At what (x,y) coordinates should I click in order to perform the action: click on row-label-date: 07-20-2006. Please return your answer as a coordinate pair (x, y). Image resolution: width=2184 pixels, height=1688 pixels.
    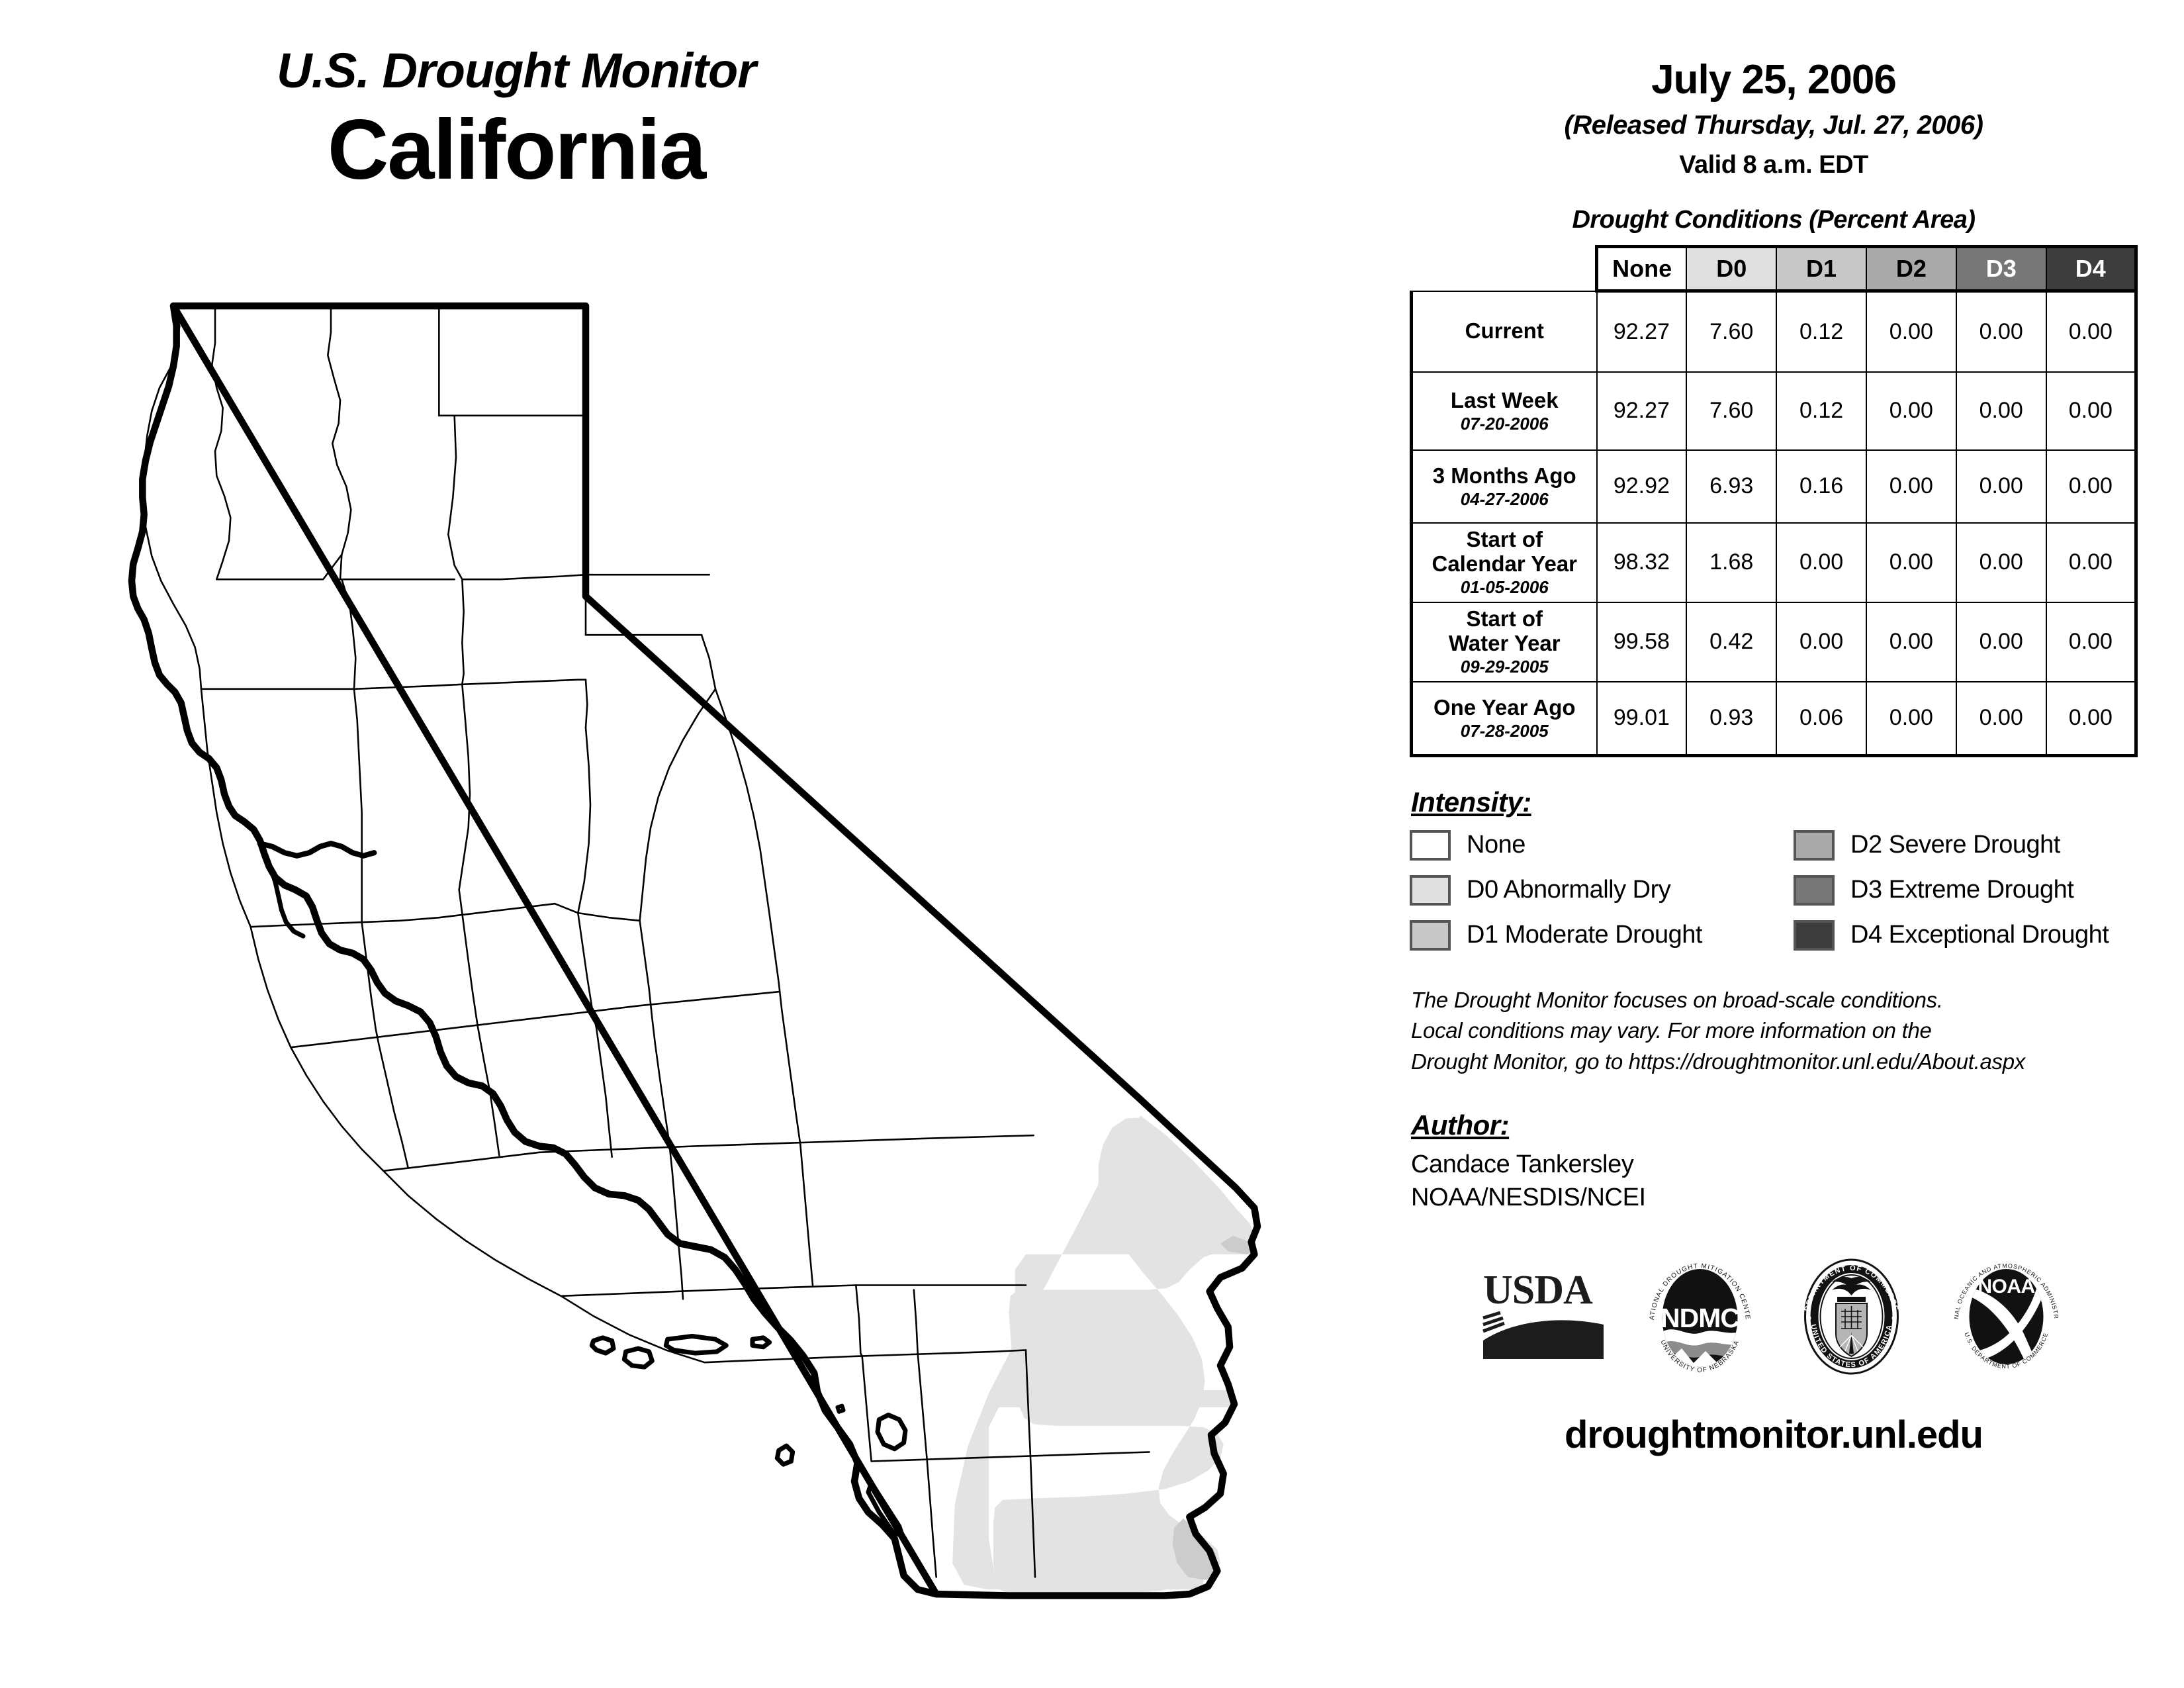
    Looking at the image, I should click on (1504, 423).